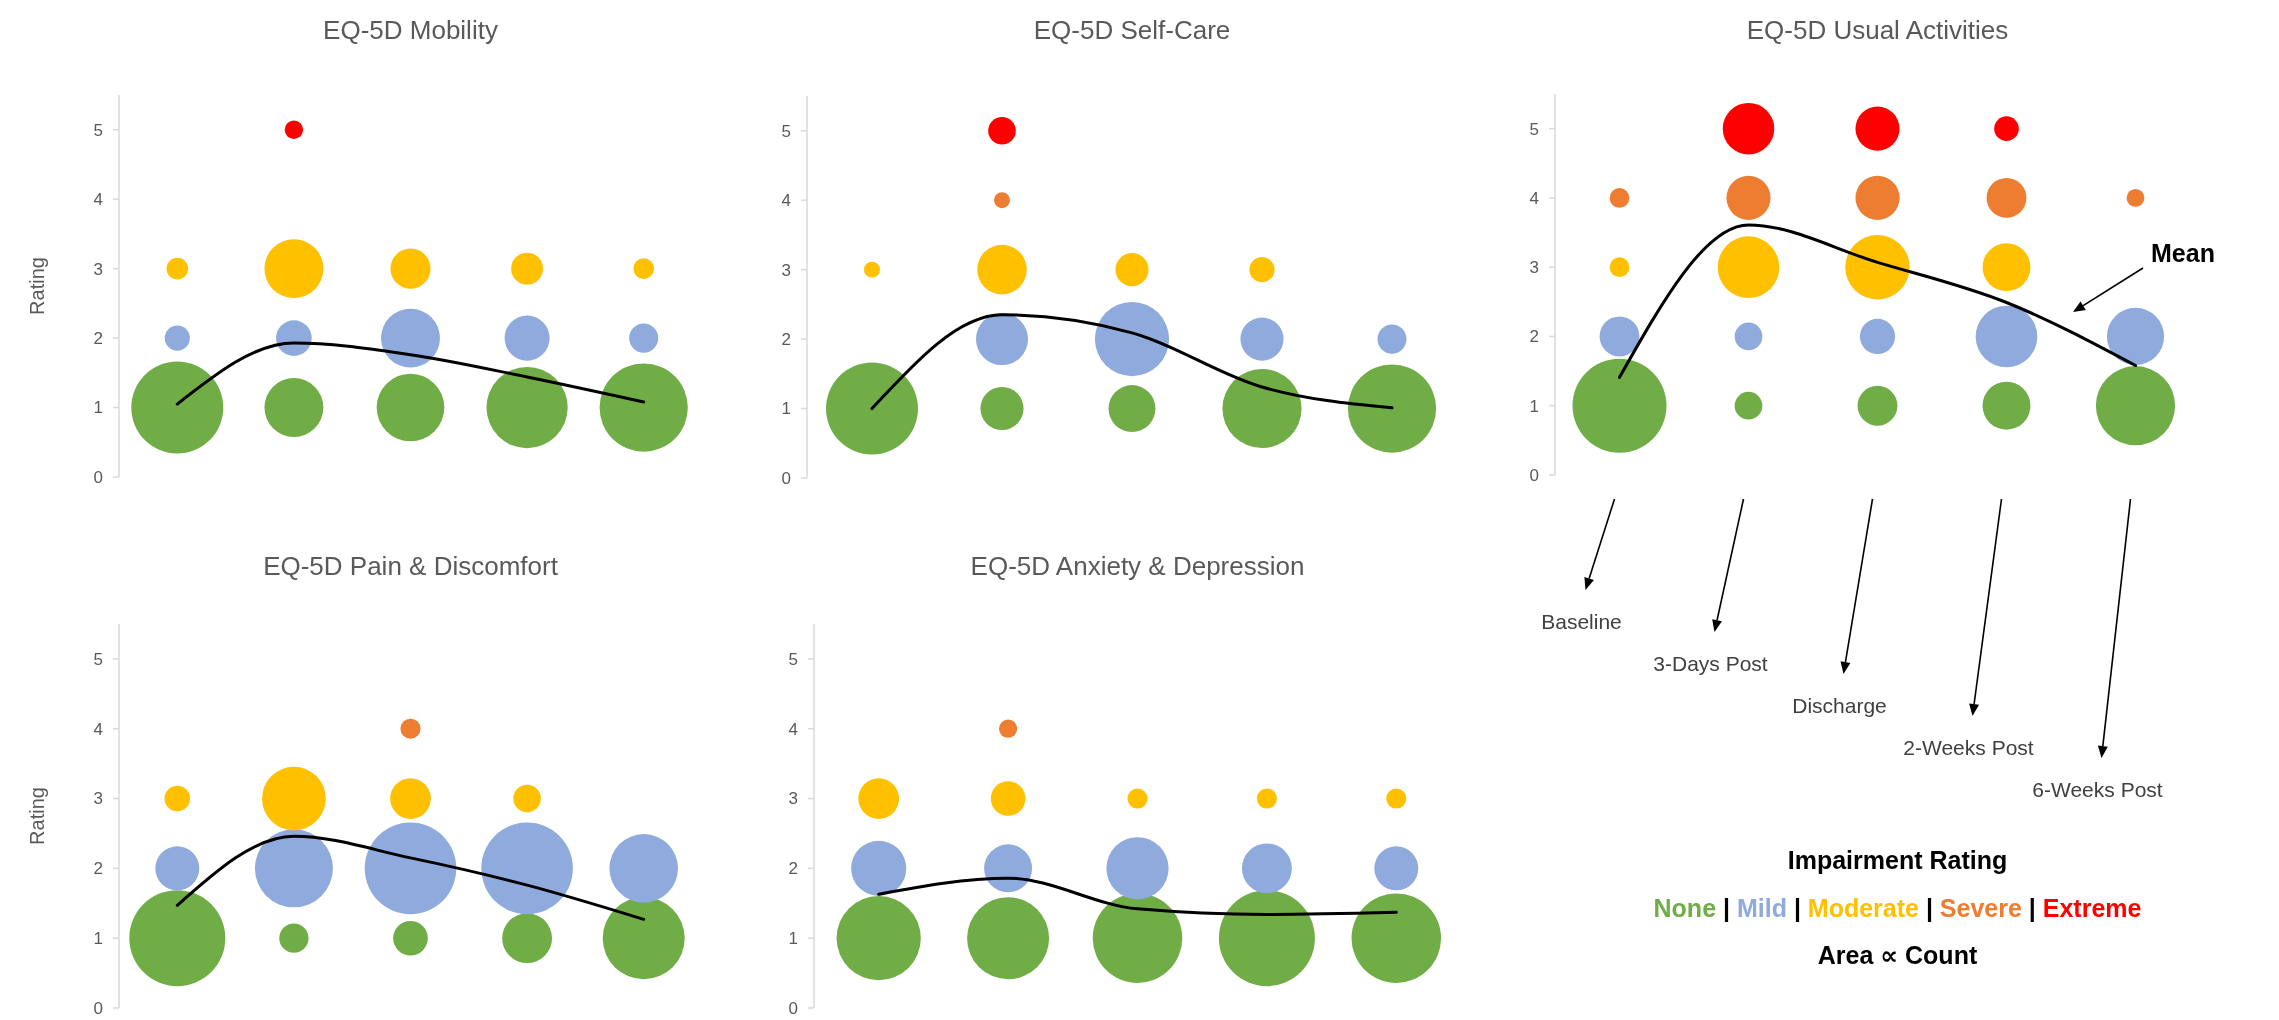  What do you see at coordinates (2092, 907) in the screenshot?
I see `text: Extreme` at bounding box center [2092, 907].